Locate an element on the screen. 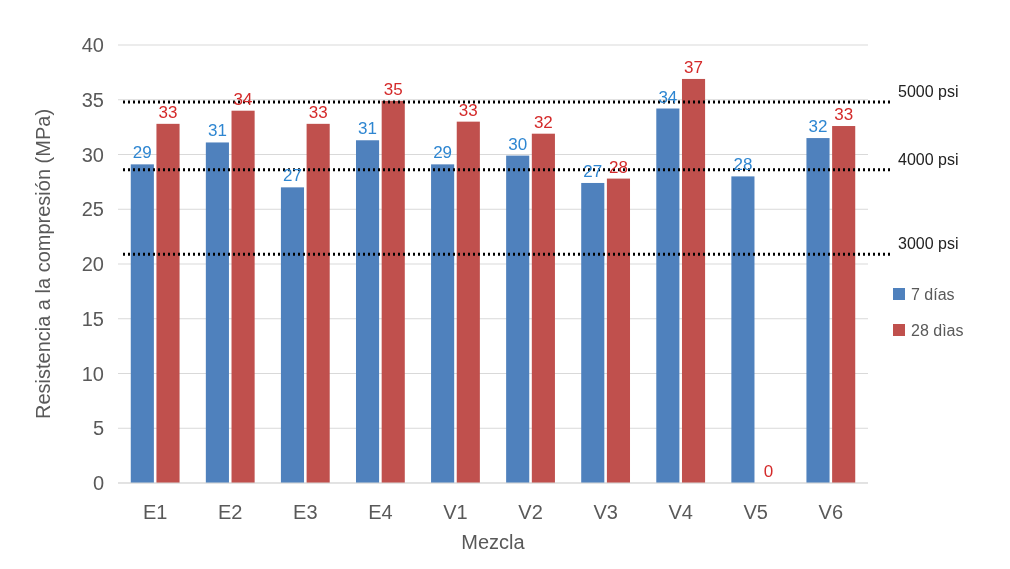 This screenshot has width=1010, height=569. data-label: 0 is located at coordinates (768, 471).